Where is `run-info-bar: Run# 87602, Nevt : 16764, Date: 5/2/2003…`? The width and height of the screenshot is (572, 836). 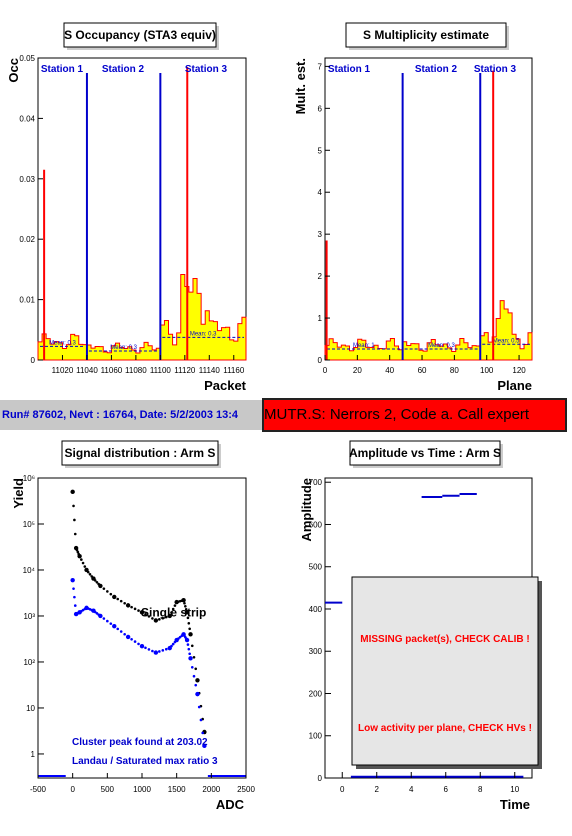 run-info-bar: Run# 87602, Nevt : 16764, Date: 5/2/2003… is located at coordinates (131, 415).